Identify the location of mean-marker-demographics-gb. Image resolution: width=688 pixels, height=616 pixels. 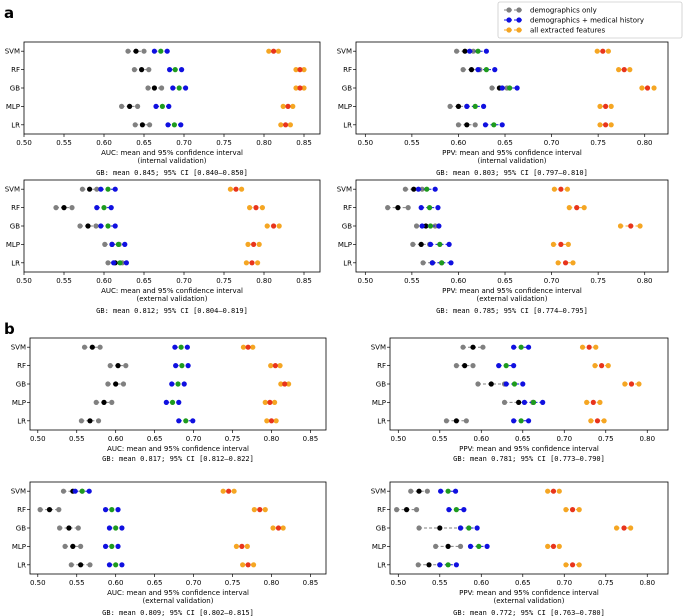
(491, 384).